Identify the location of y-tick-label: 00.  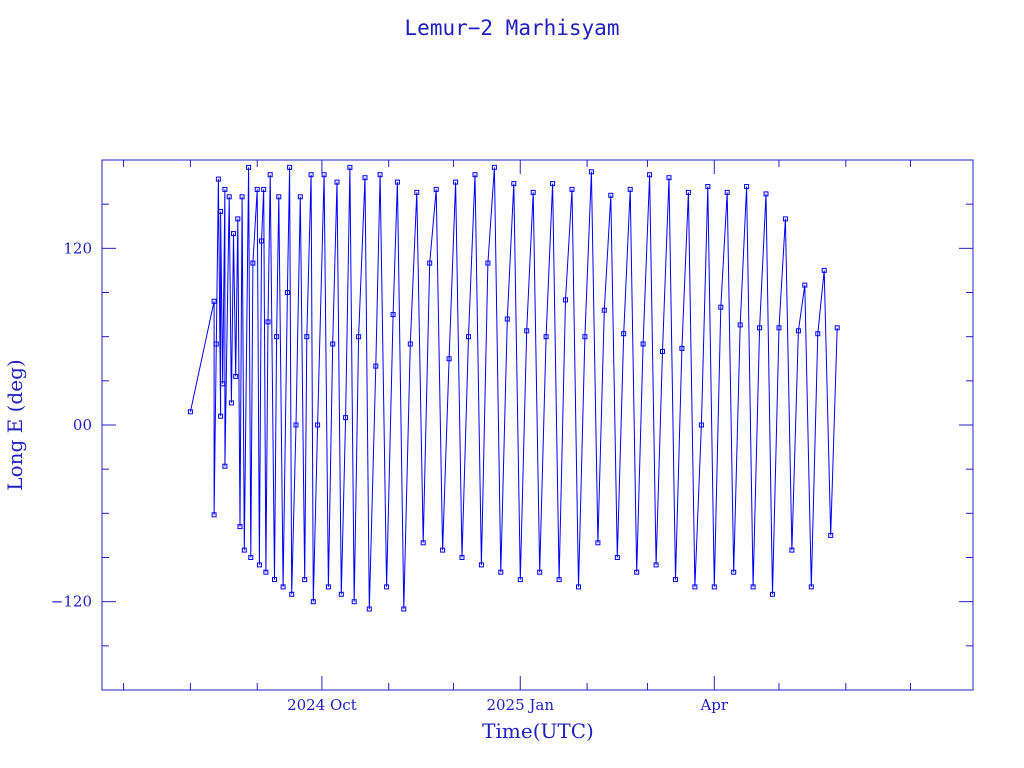
(82, 425).